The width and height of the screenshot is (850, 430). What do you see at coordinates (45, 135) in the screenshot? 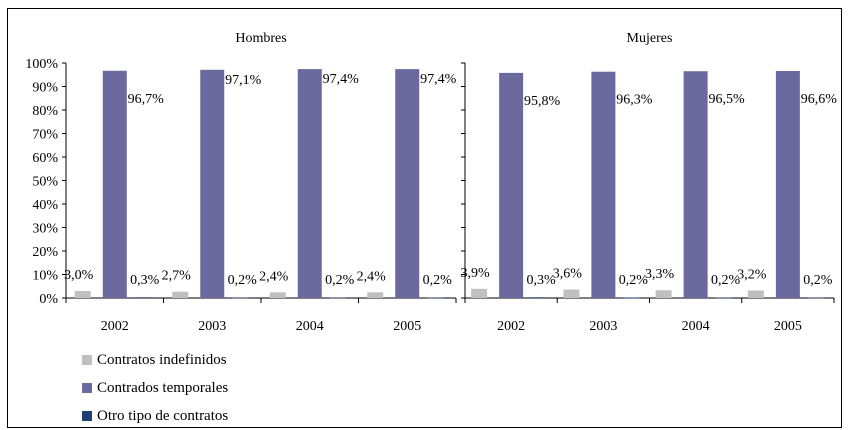
I see `y-tick-label: 70%` at bounding box center [45, 135].